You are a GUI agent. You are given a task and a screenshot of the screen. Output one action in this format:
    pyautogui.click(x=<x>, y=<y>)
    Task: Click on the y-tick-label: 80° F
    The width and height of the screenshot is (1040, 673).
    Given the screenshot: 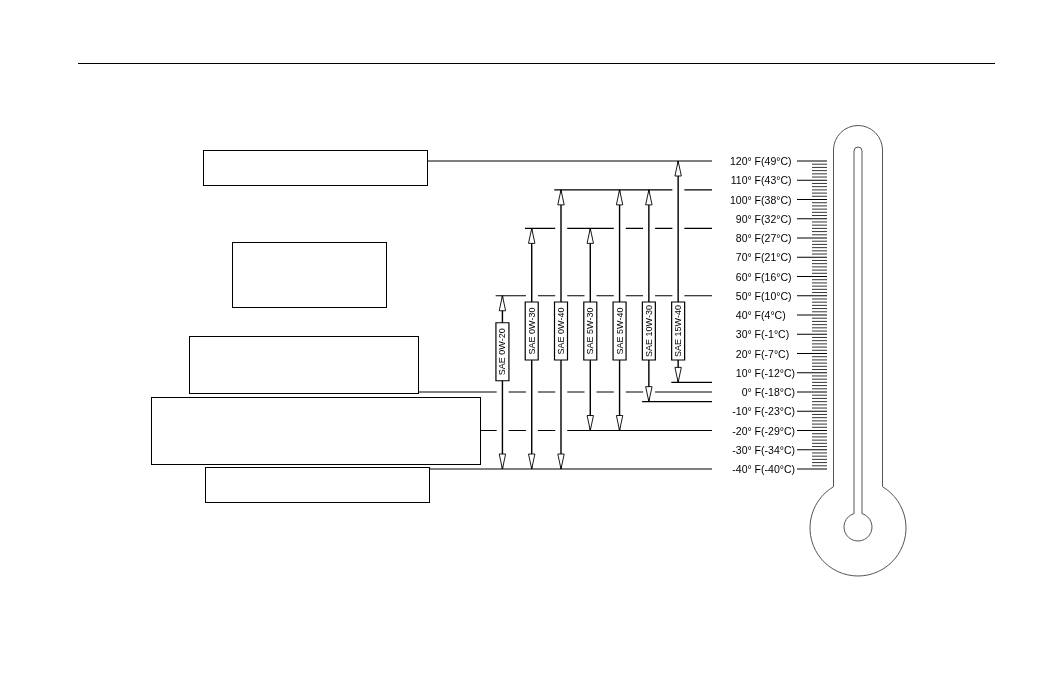 What is the action you would take?
    pyautogui.click(x=748, y=238)
    